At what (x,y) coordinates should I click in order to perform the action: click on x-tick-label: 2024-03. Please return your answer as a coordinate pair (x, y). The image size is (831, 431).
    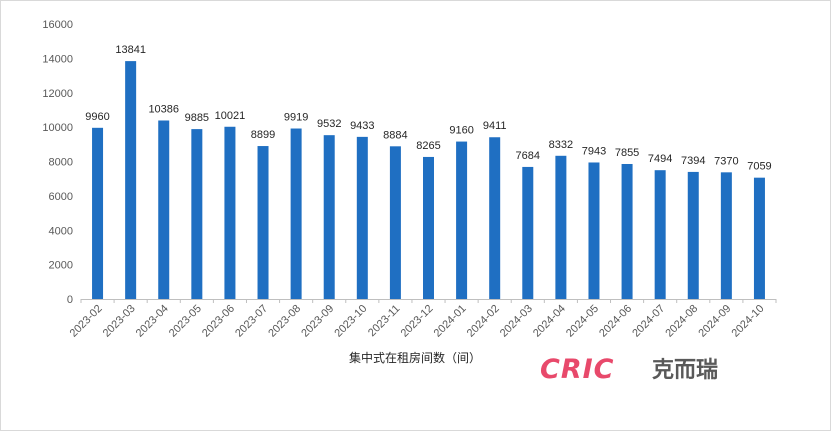
    Looking at the image, I should click on (516, 321).